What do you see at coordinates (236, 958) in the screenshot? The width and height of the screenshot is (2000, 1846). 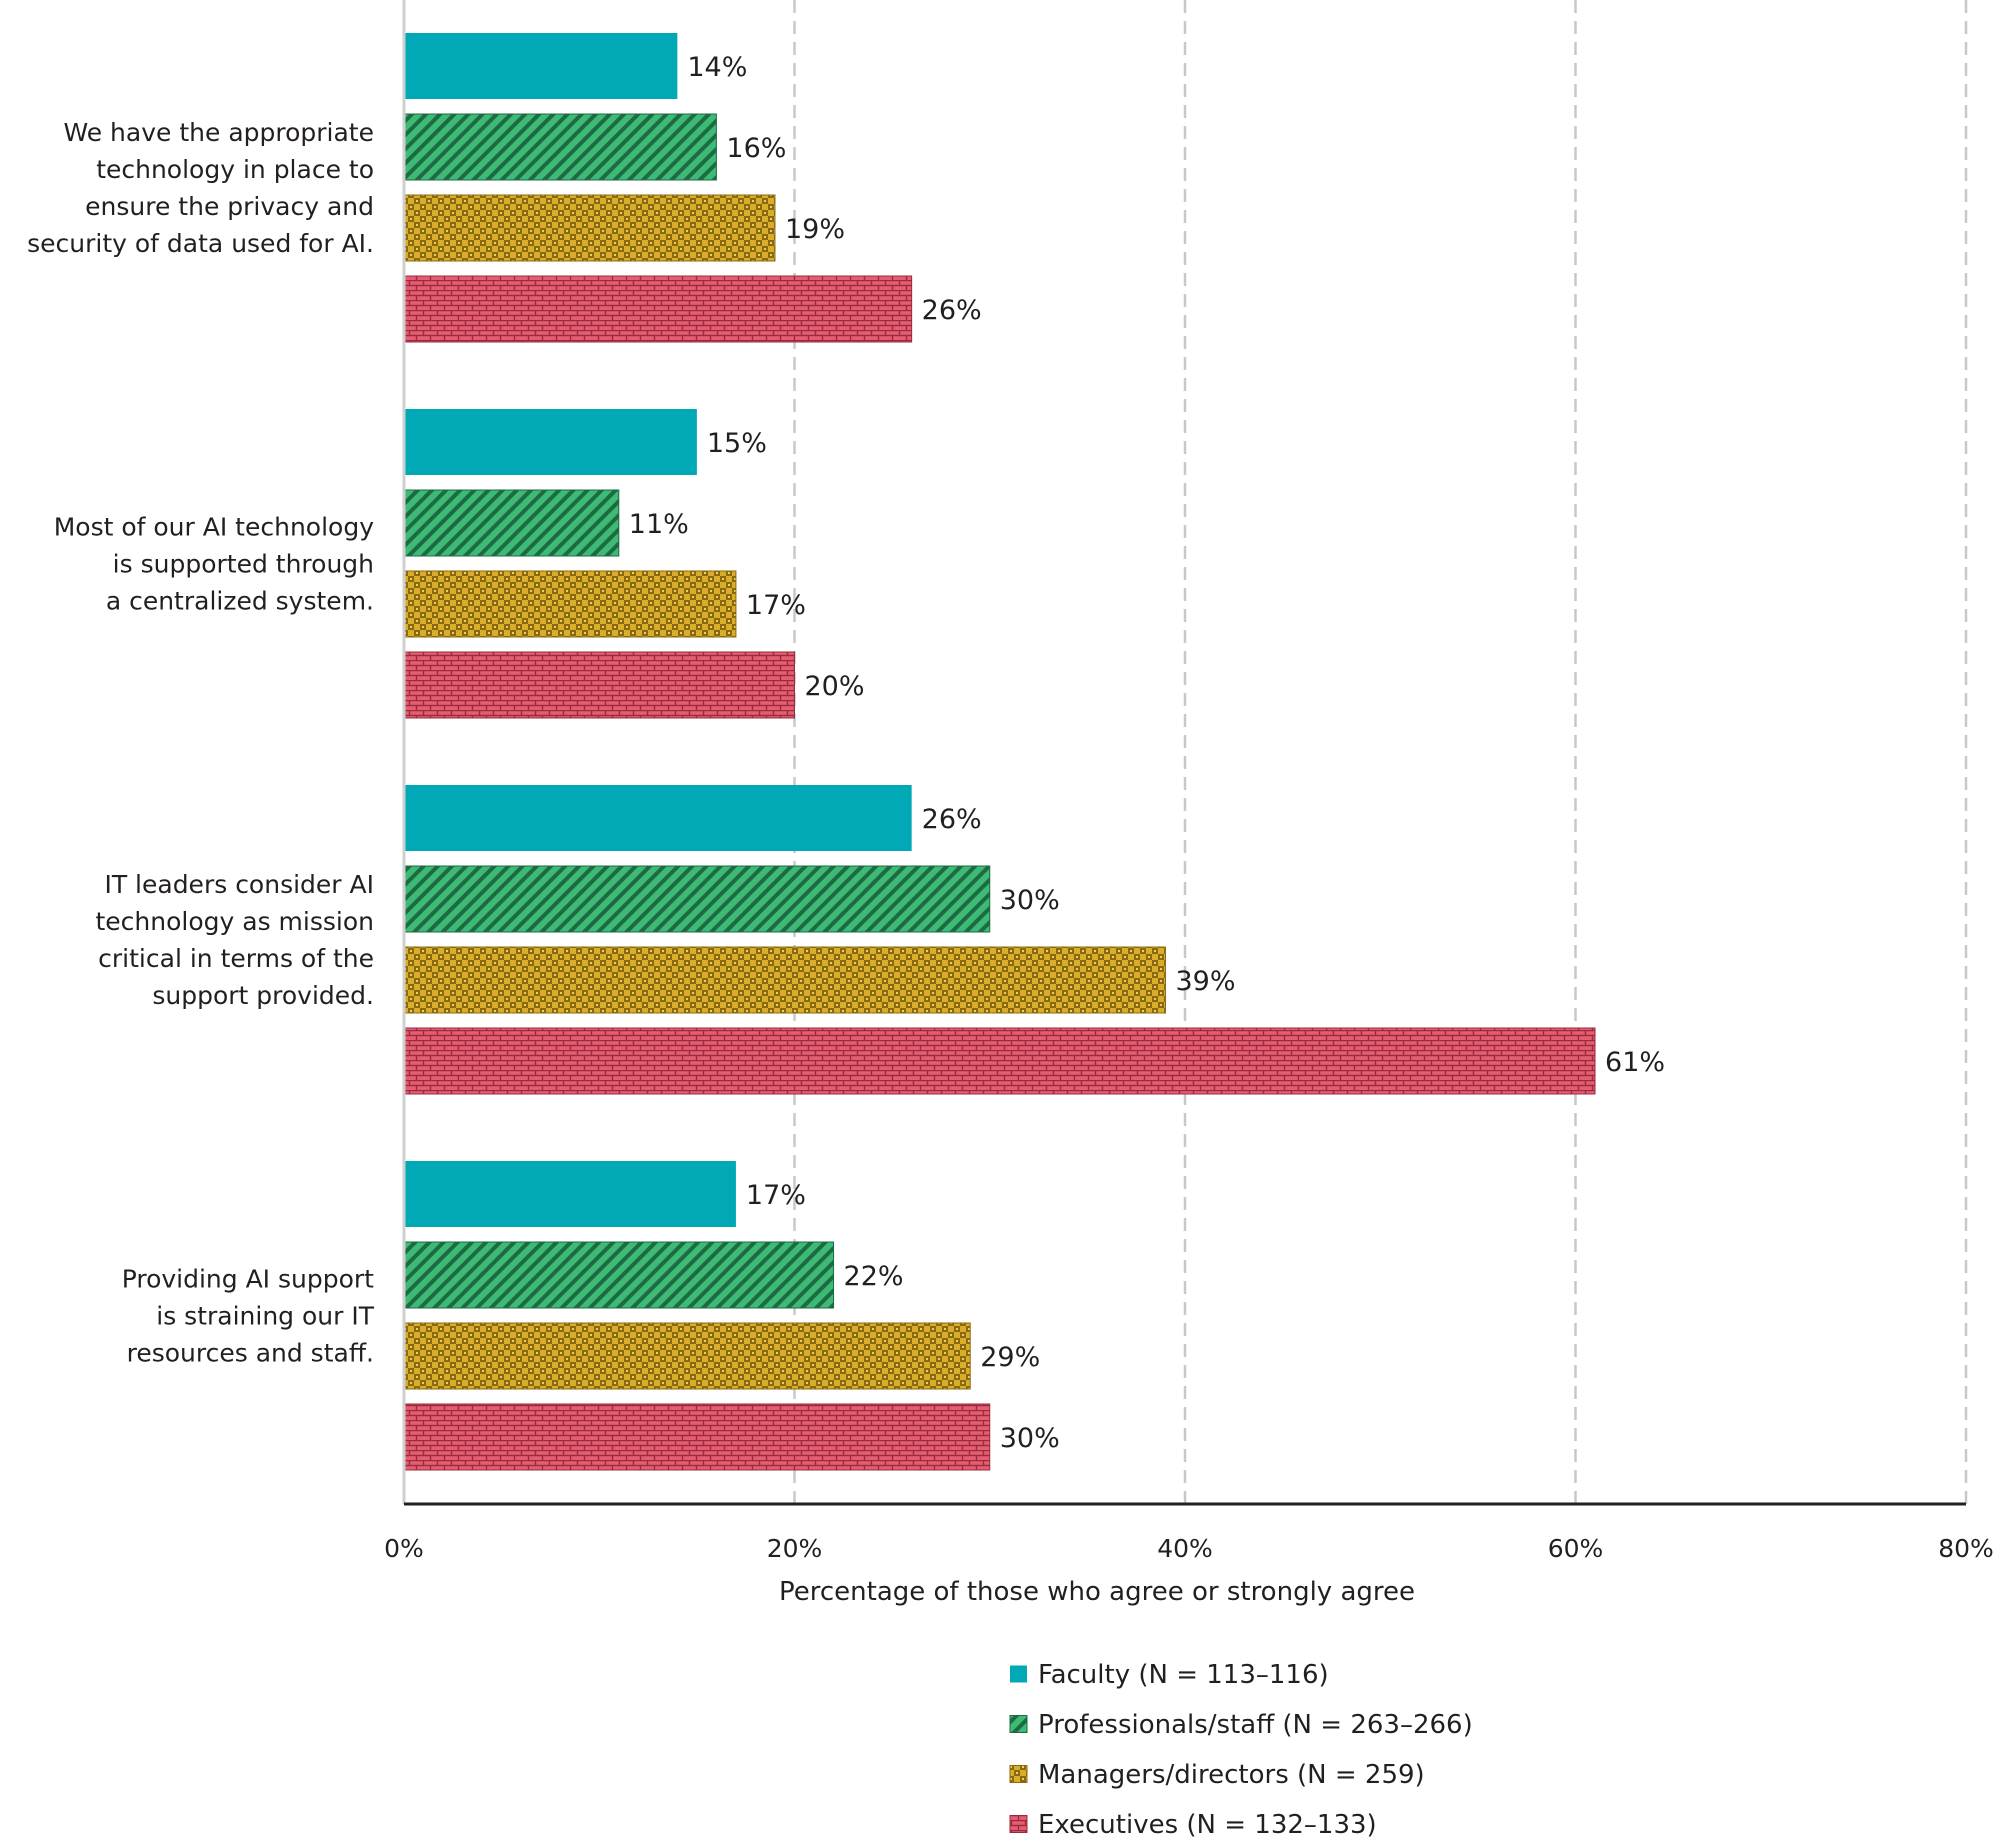 I see `category-label-line: critical in terms of the` at bounding box center [236, 958].